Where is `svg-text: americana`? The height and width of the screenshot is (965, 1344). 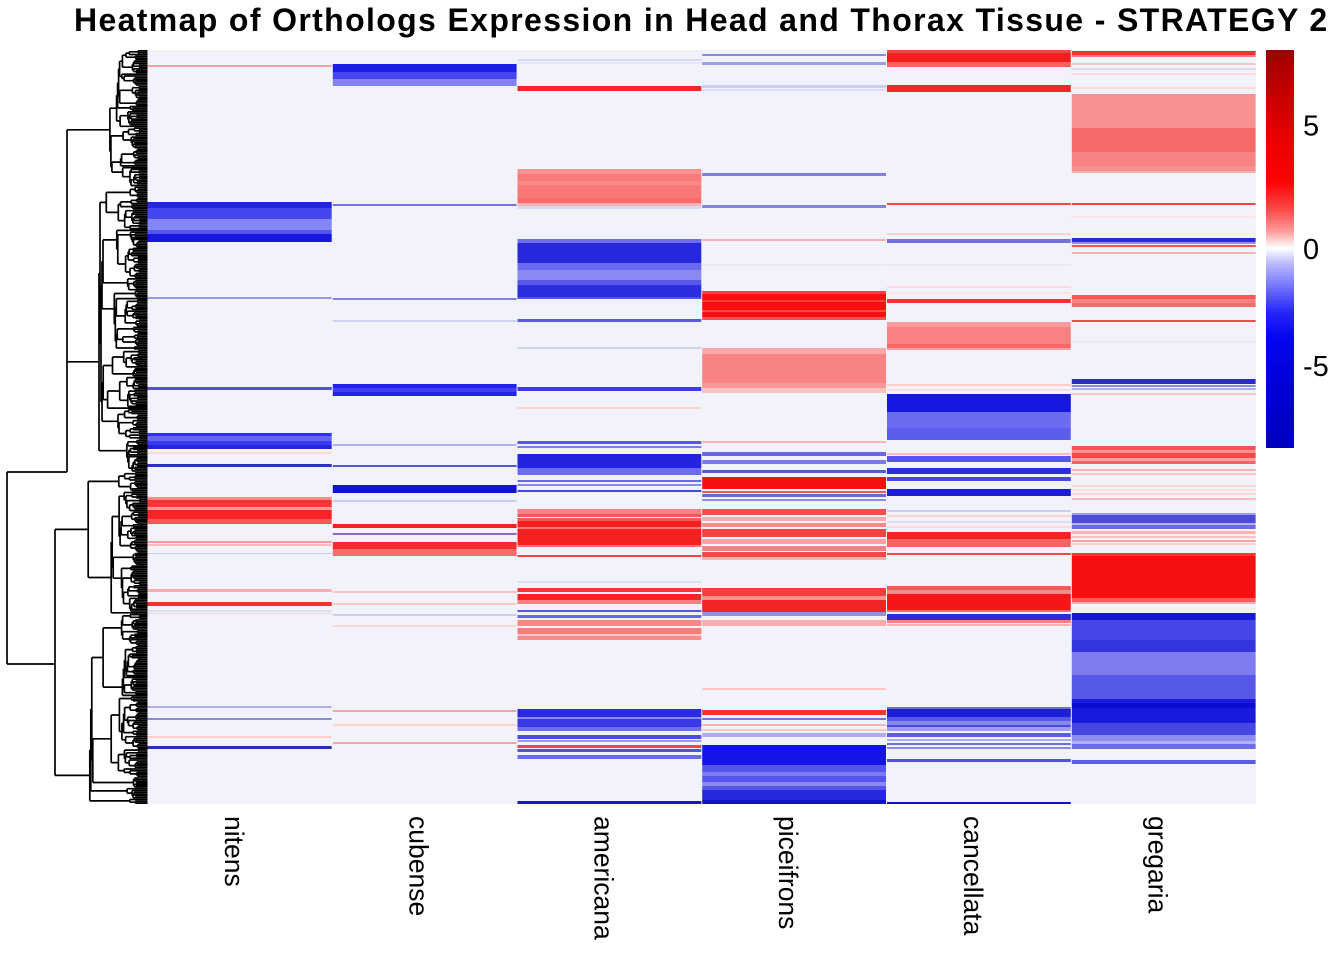 svg-text: americana is located at coordinates (603, 878).